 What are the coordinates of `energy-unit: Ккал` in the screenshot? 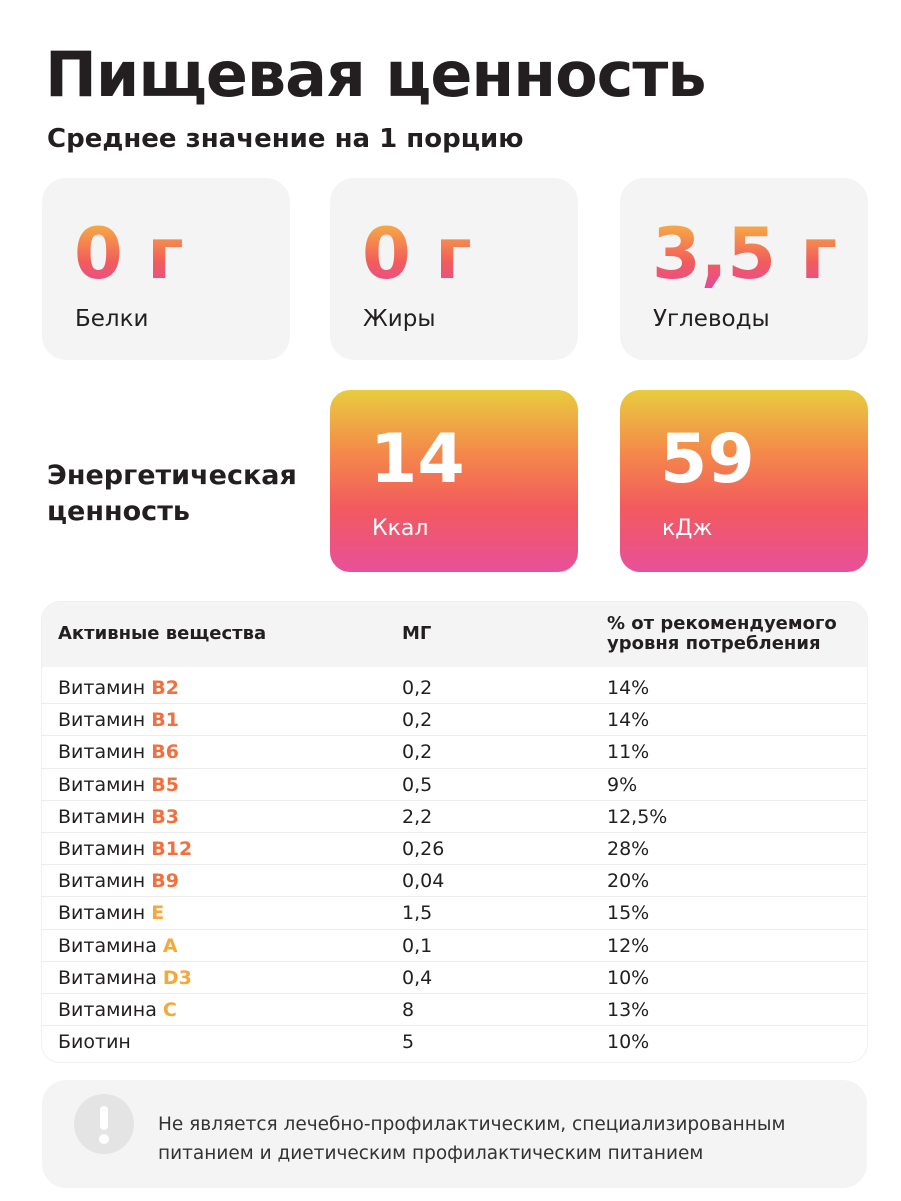 It's located at (400, 528).